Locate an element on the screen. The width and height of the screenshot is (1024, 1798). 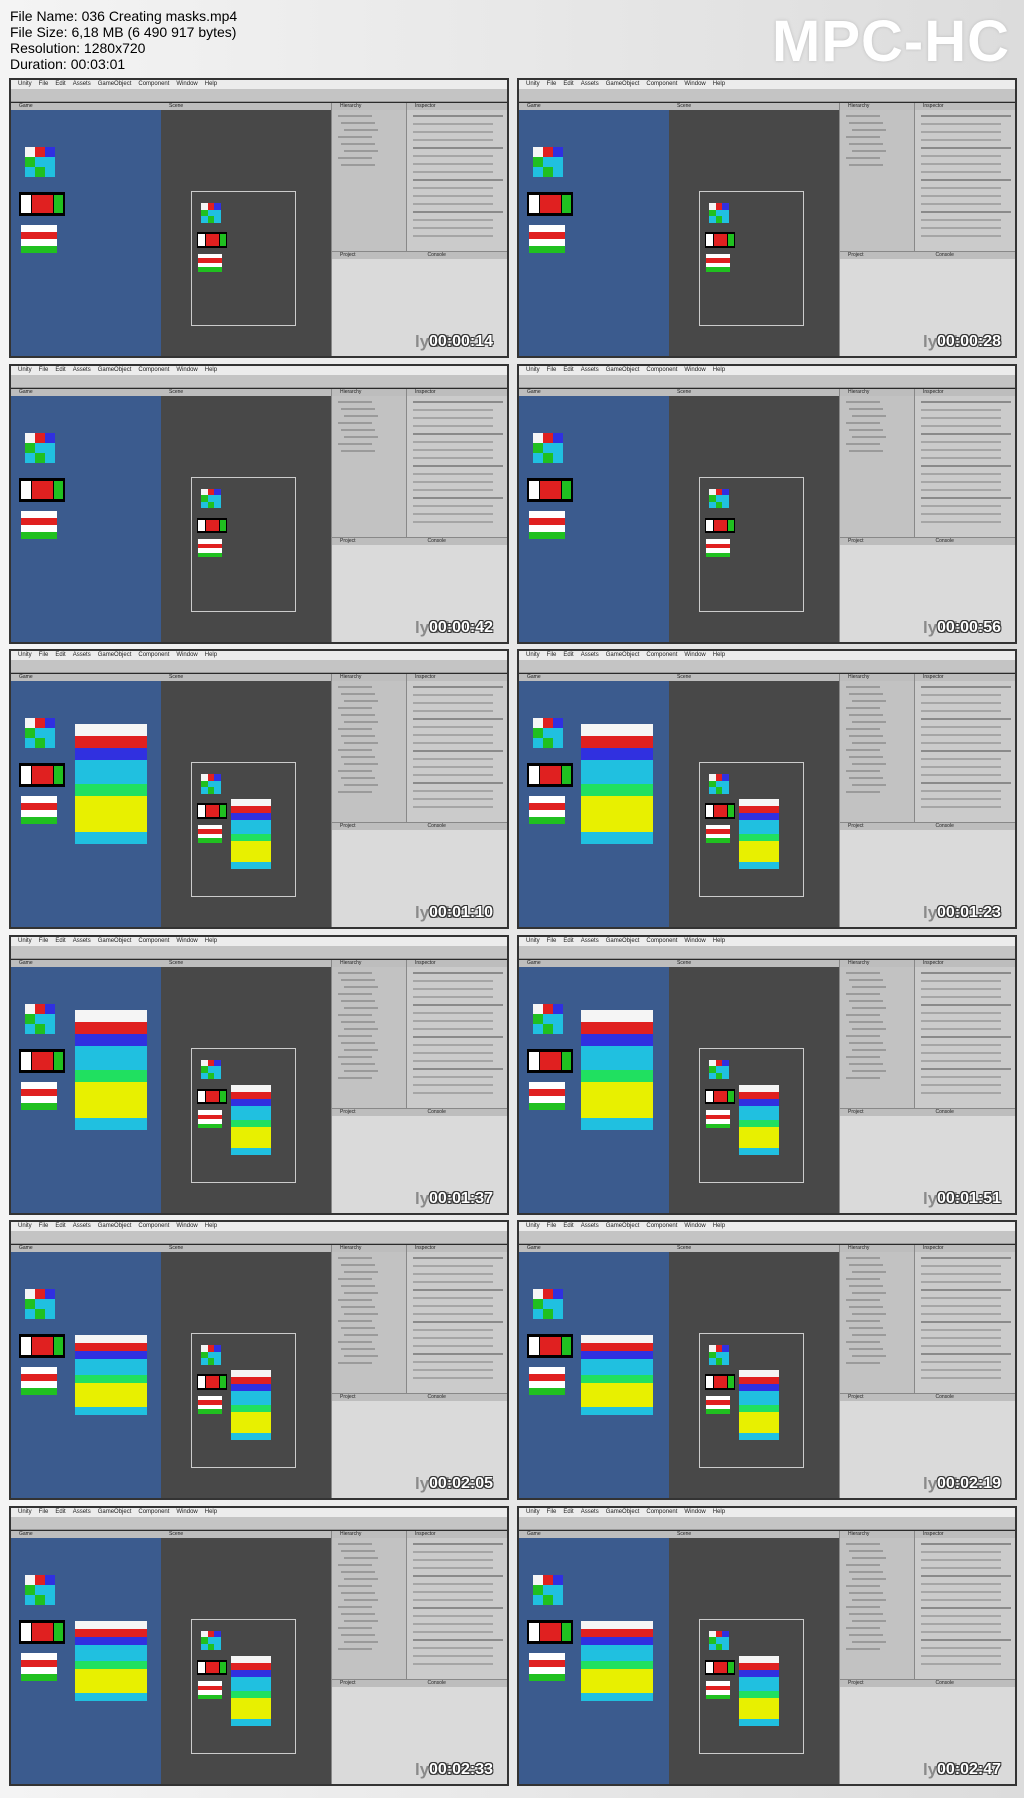
hierarchy: Hierarchy is located at coordinates (876, 1033).